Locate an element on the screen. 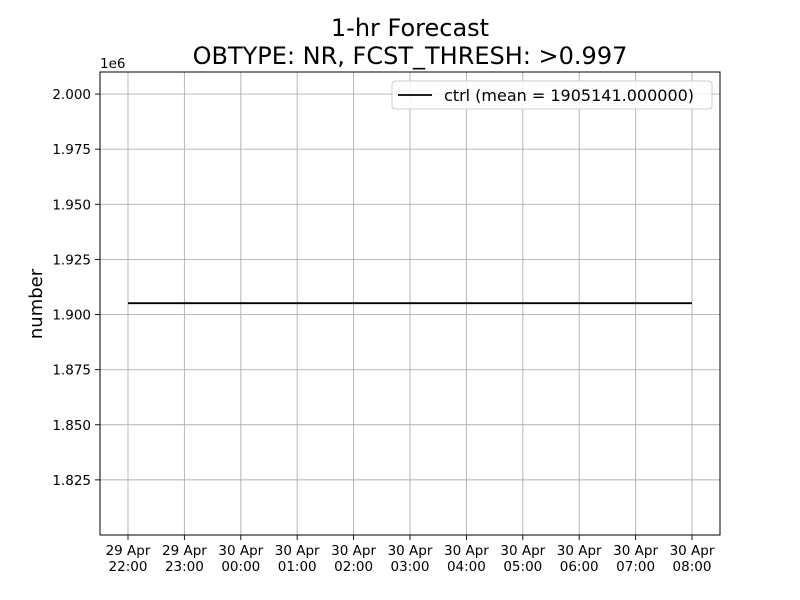  x-tick-label: 30 Apr 04:00 is located at coordinates (466, 559).